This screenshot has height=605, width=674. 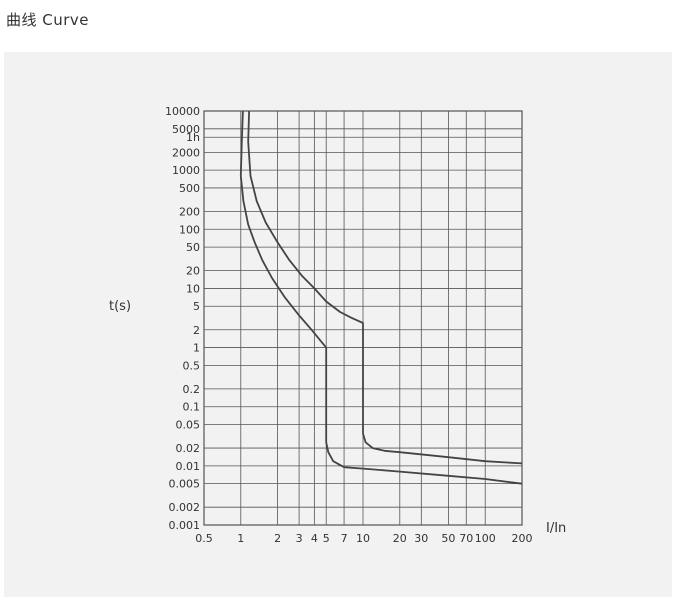 I want to click on y-tick-label: 100, so click(x=189, y=229).